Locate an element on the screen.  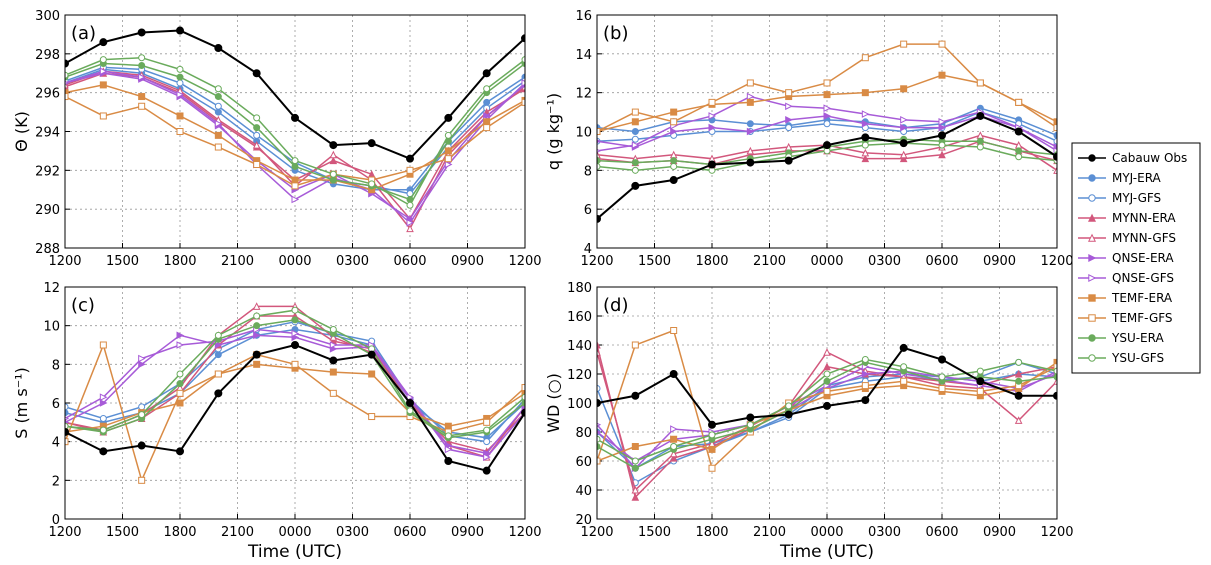
x-tick-label: 1200 is located at coordinates (1056, 532).